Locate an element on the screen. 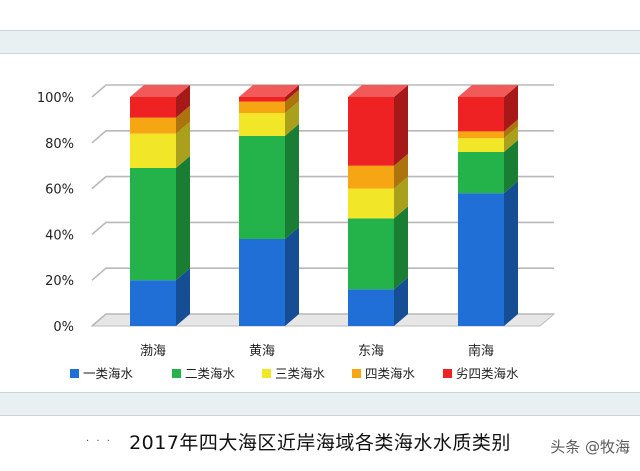 The width and height of the screenshot is (640, 471). x-tick-label: 南海 is located at coordinates (481, 351).